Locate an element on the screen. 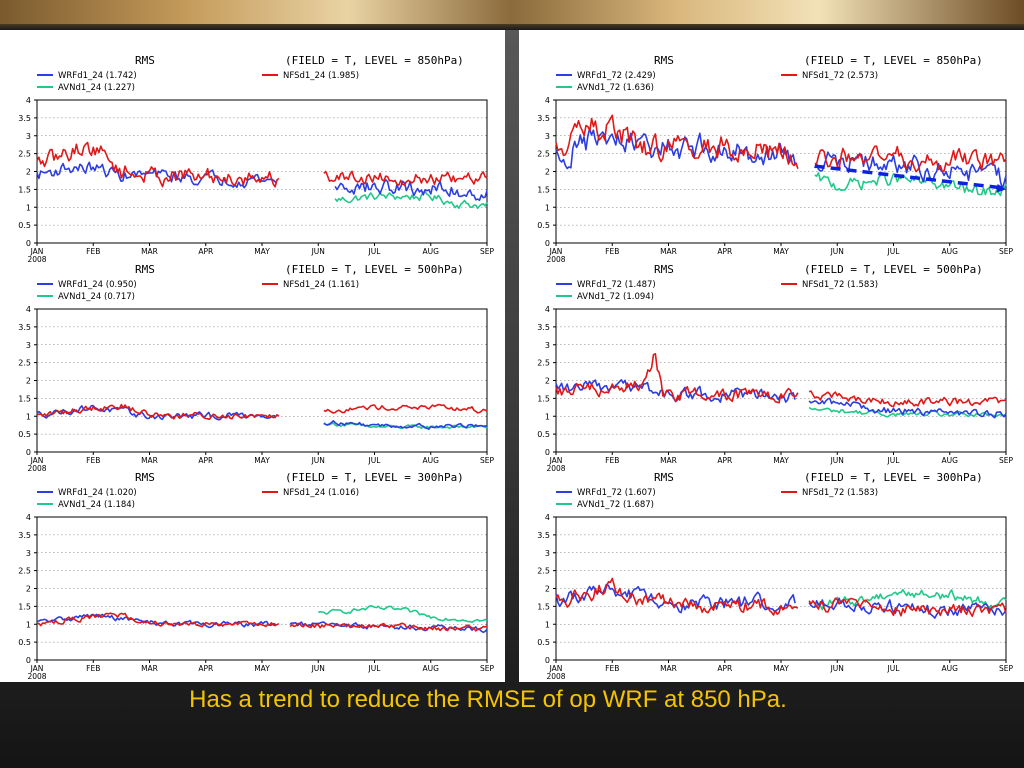  chart-right-2-ytick-label: 3 is located at coordinates (547, 553).